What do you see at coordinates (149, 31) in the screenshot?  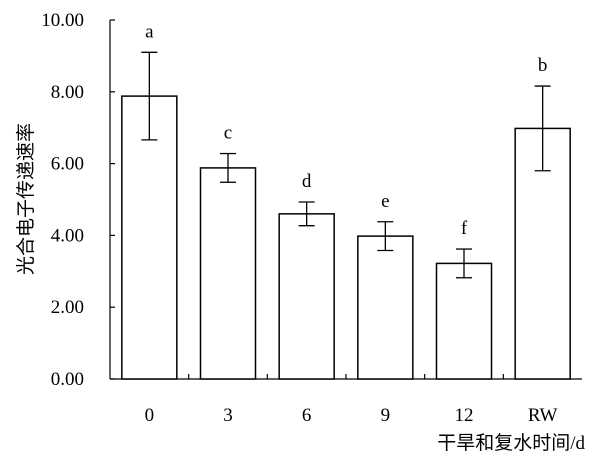 I see `significance-label: a` at bounding box center [149, 31].